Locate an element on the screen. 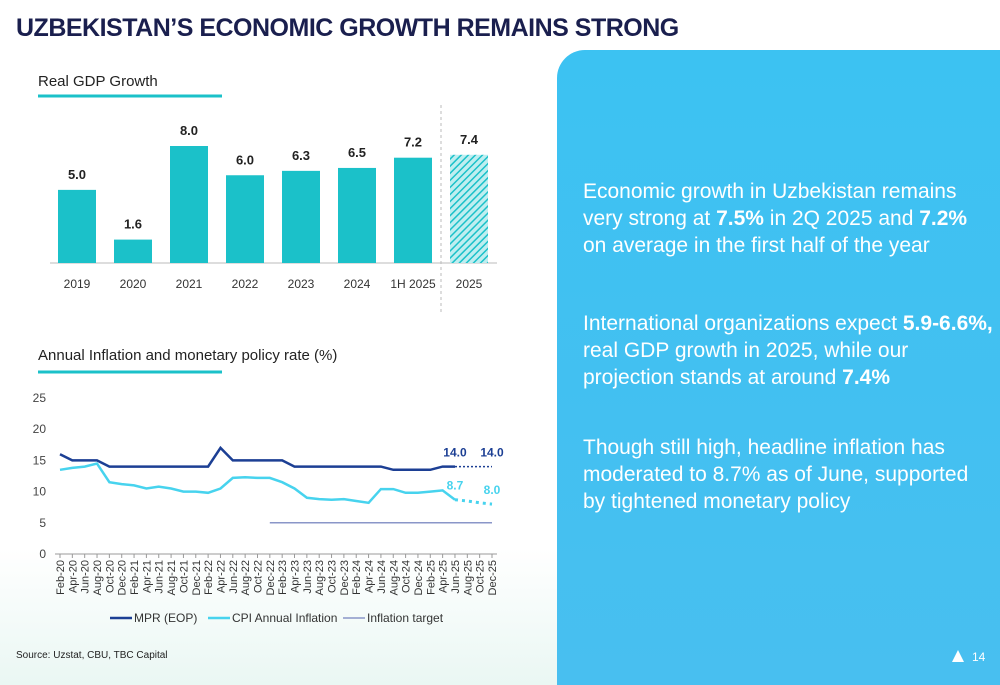  y-tick-label: 25 is located at coordinates (40, 398).